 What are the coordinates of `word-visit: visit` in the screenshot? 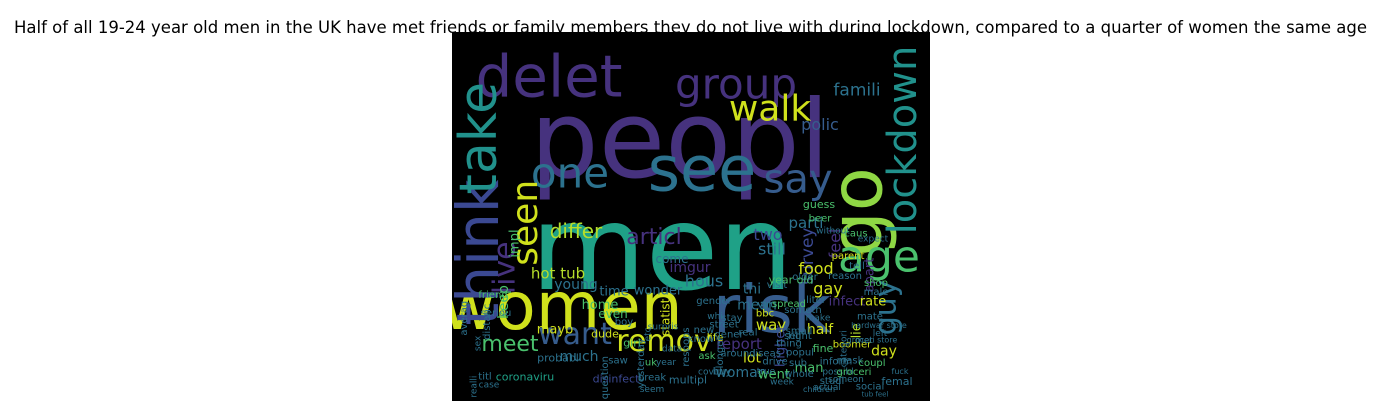 It's located at (777, 285).